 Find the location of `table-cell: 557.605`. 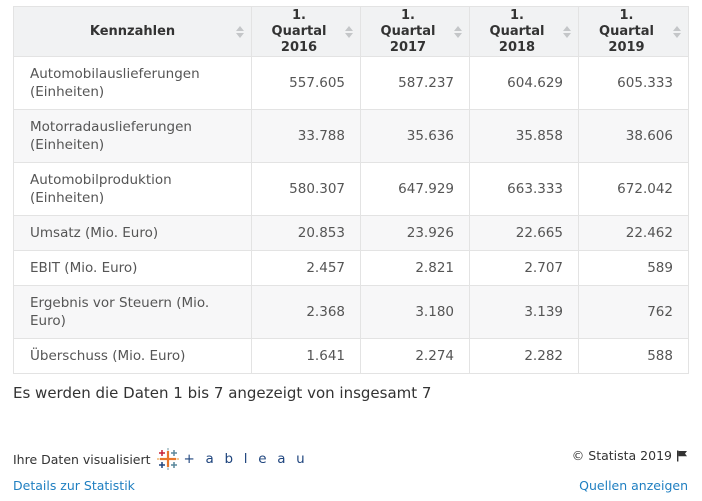

table-cell: 557.605 is located at coordinates (306, 83).